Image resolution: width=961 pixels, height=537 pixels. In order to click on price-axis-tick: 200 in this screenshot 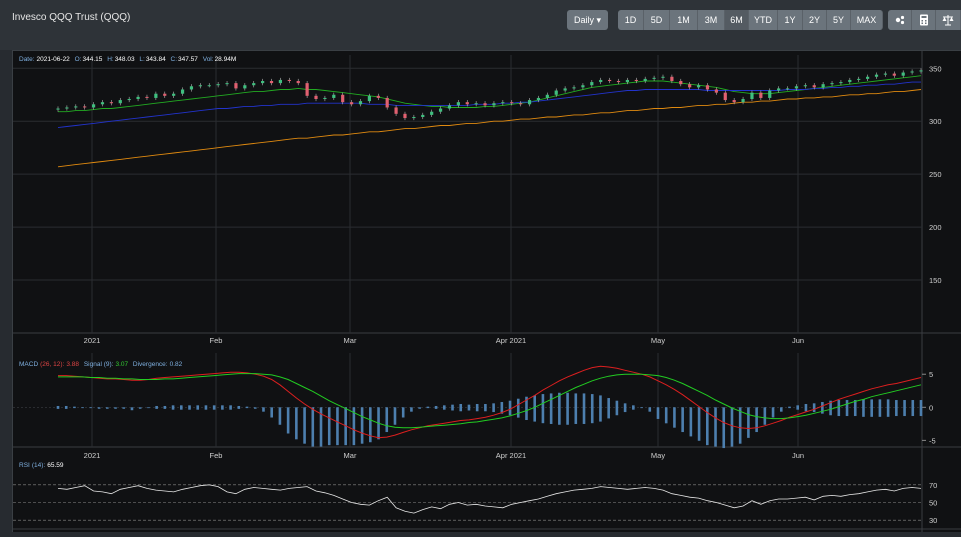, I will do `click(935, 227)`.